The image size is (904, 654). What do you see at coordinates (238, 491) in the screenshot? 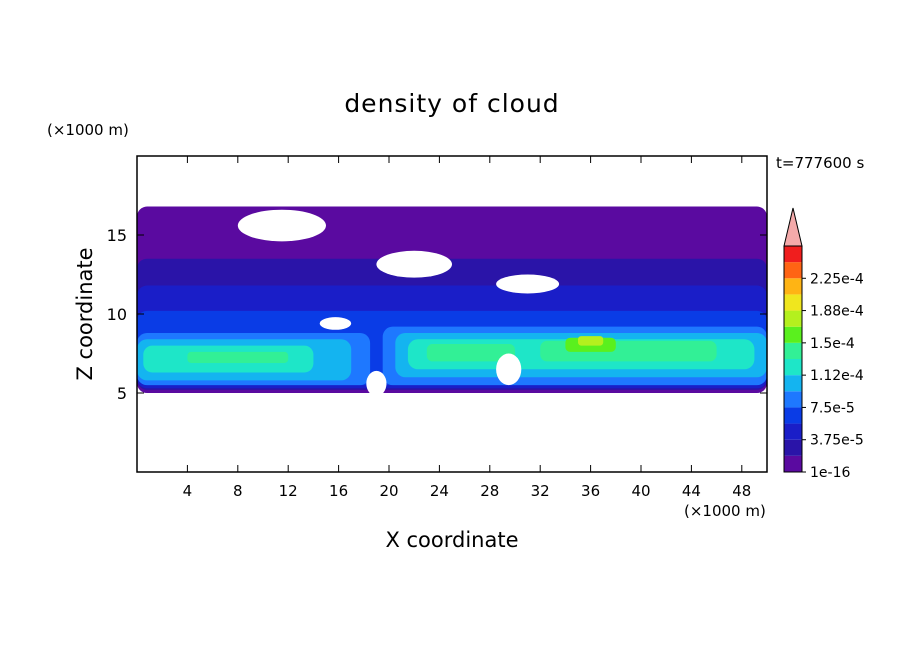
I see `x-tick-label: 8` at bounding box center [238, 491].